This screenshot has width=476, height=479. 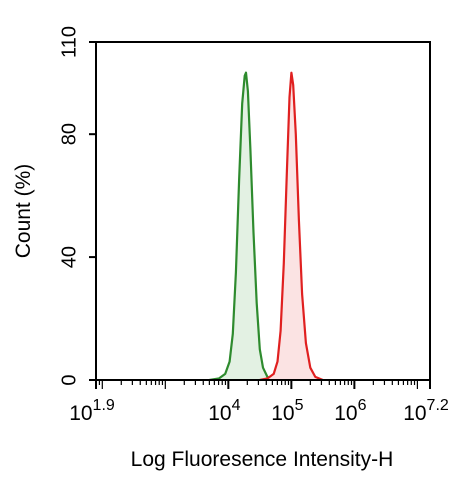 What do you see at coordinates (287, 411) in the screenshot?
I see `x-tick-label: 10⁵` at bounding box center [287, 411].